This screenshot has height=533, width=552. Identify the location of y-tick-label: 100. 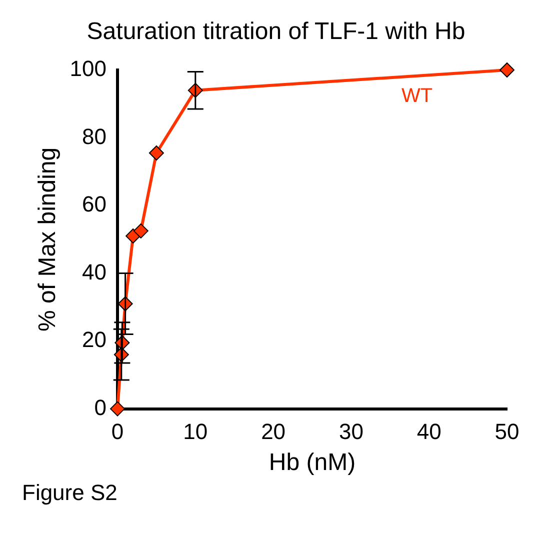
(88, 69).